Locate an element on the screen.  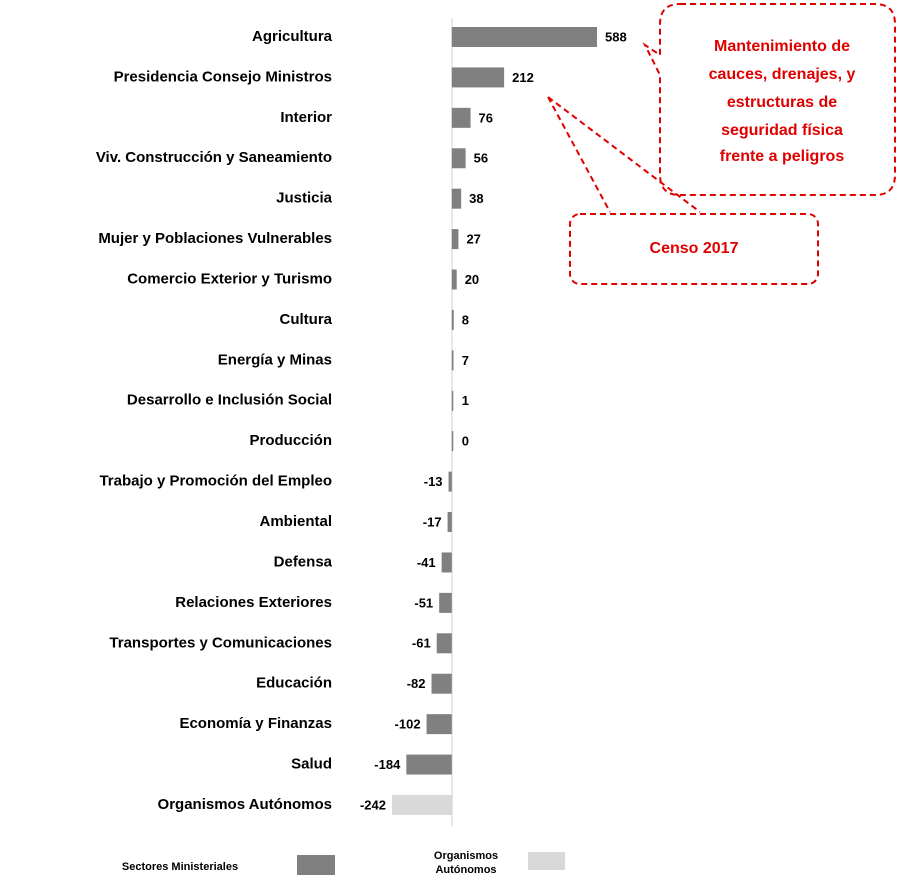
callout-pointer is located at coordinates (624, 154).